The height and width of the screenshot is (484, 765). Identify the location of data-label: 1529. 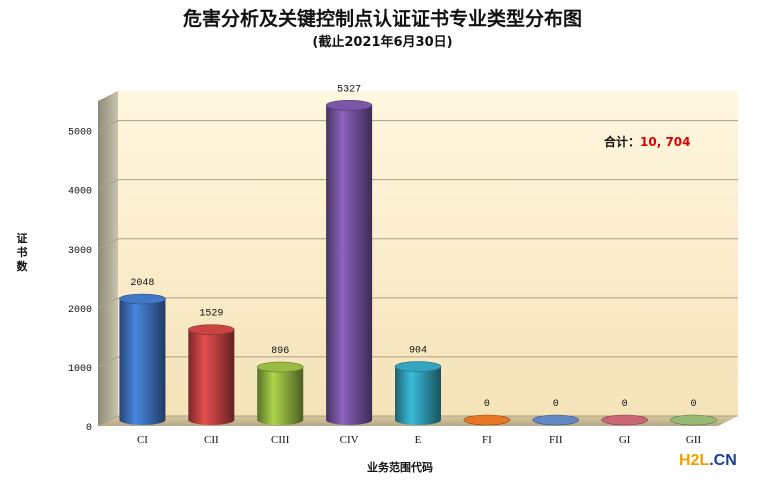
(211, 314).